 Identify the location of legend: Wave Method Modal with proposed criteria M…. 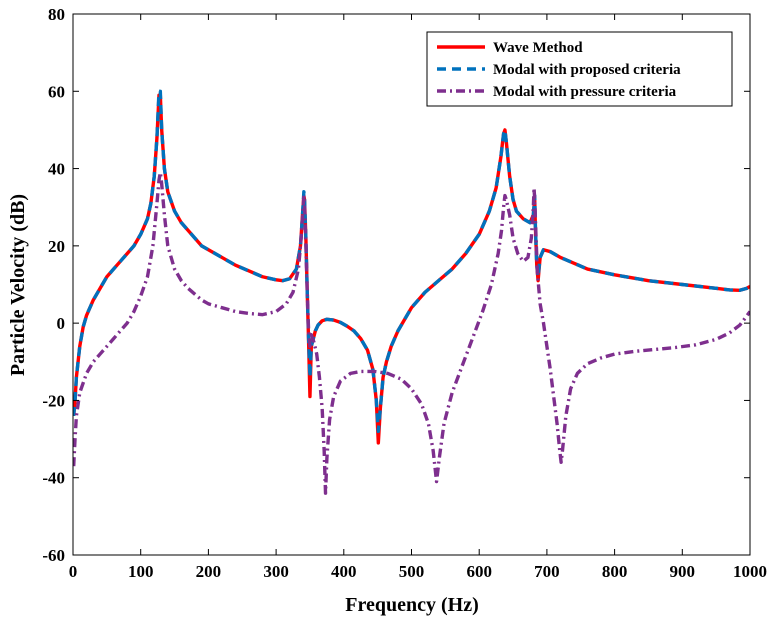
(579, 69).